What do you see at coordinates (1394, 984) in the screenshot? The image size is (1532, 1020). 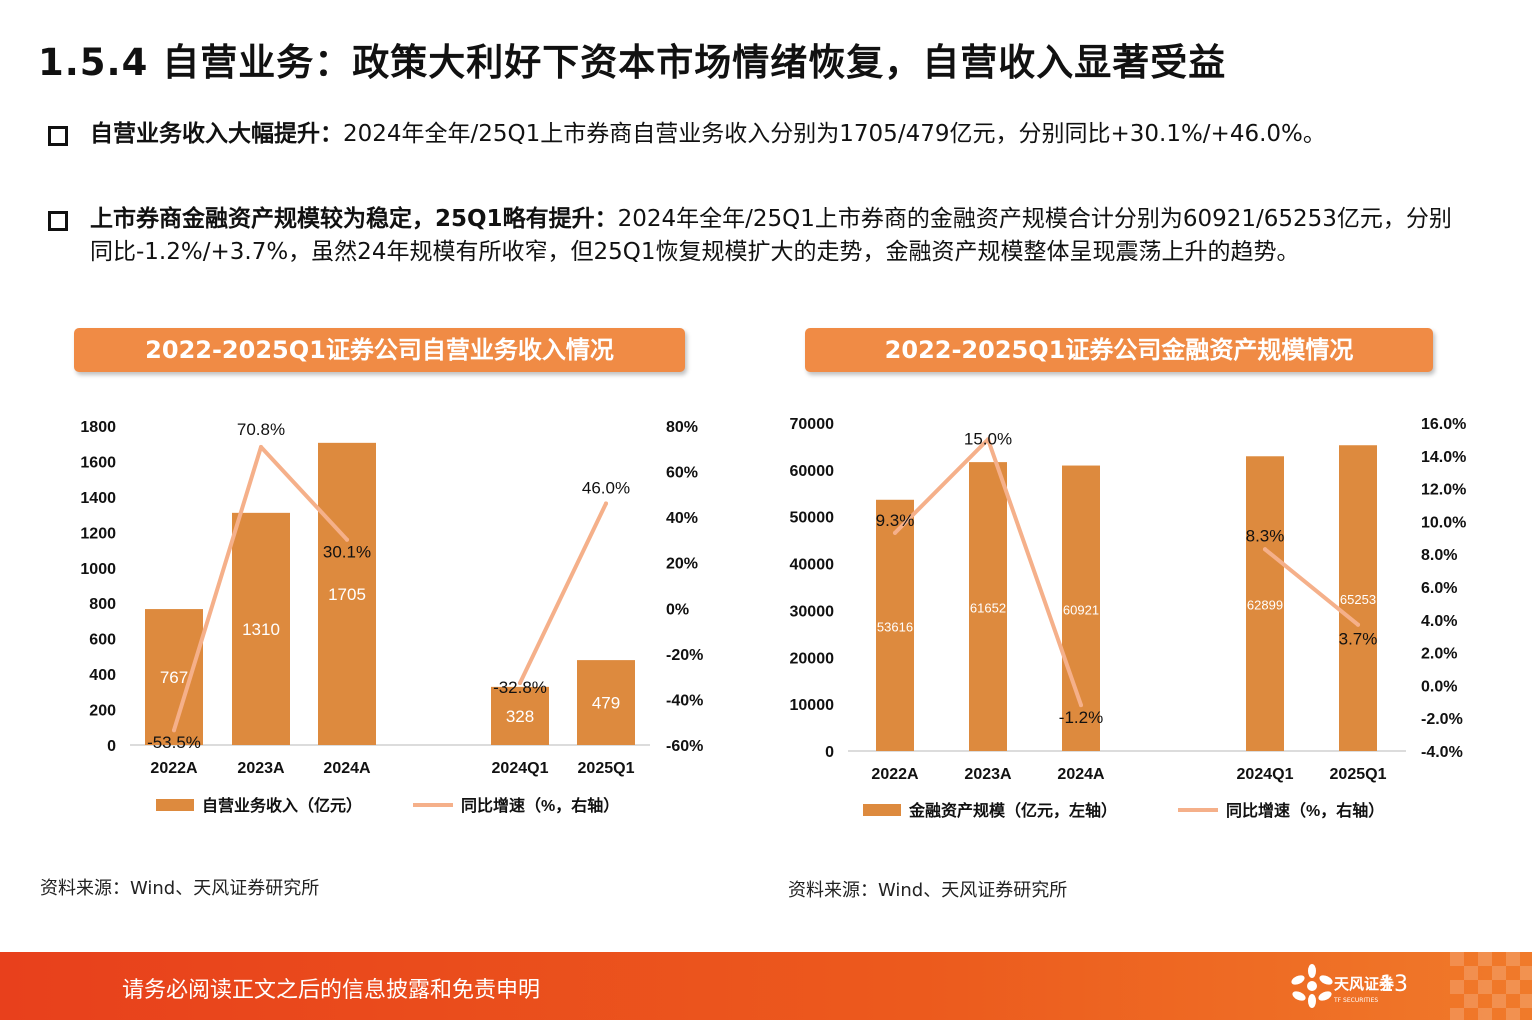 I see `page-number: 13` at bounding box center [1394, 984].